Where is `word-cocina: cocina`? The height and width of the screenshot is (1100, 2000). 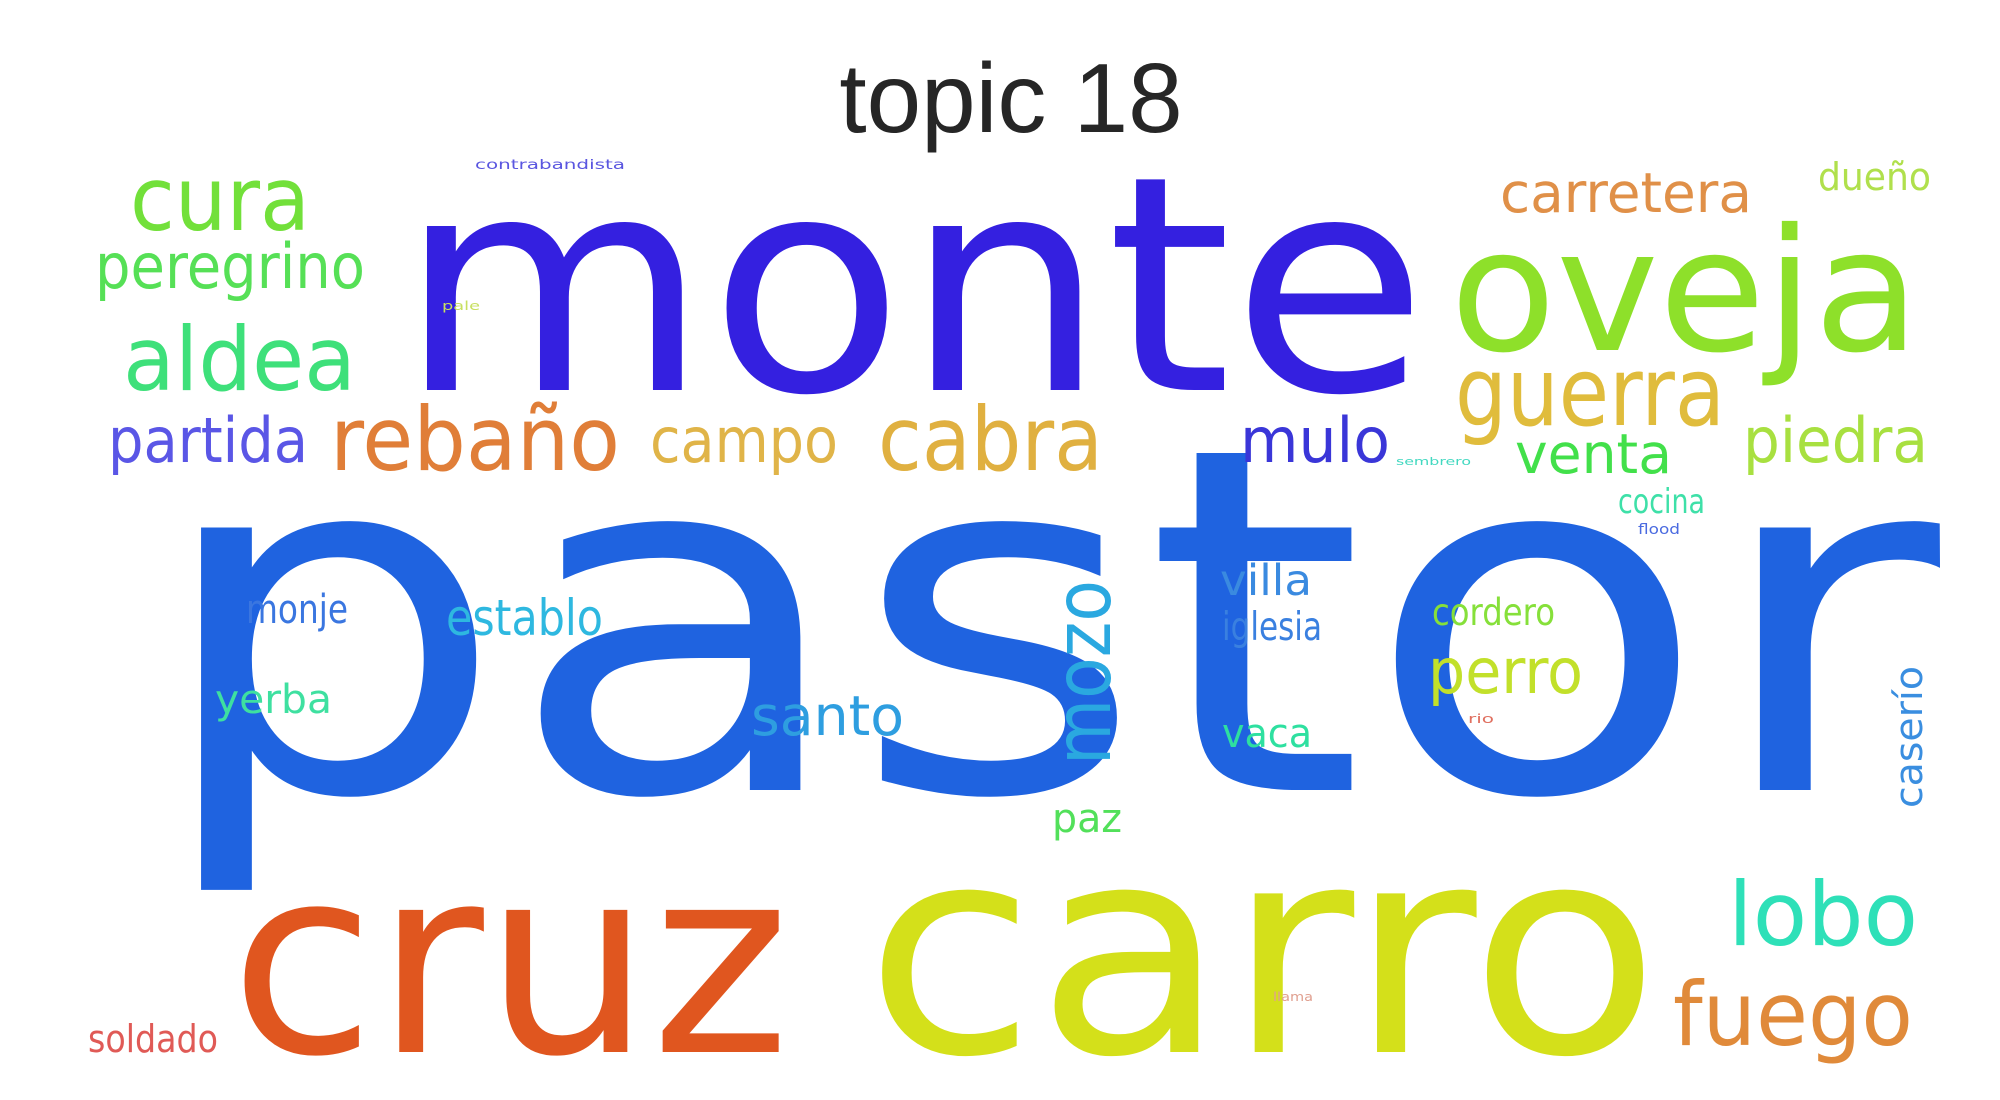
word-cocina: cocina is located at coordinates (1661, 502).